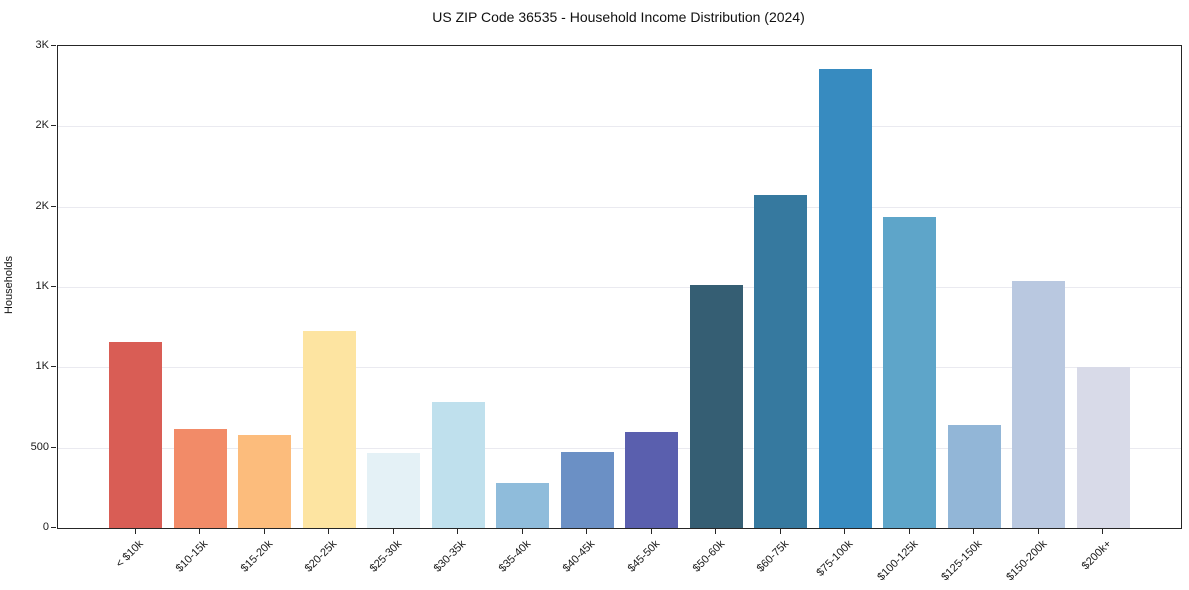  I want to click on x-tick-label: $125-150k, so click(962, 561).